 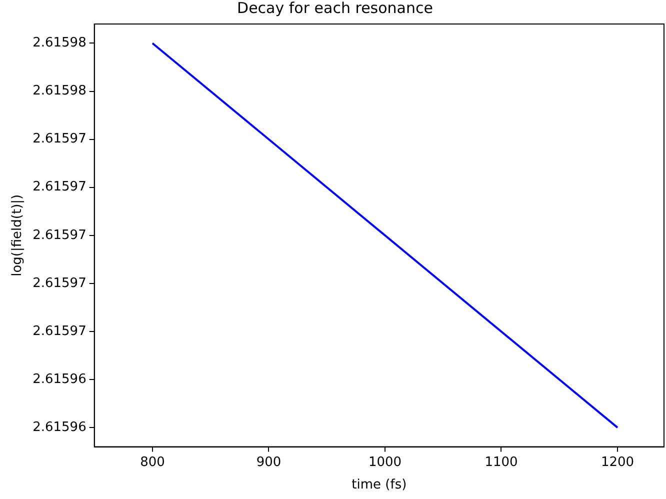 What do you see at coordinates (501, 462) in the screenshot?
I see `x-tick-label: 1100` at bounding box center [501, 462].